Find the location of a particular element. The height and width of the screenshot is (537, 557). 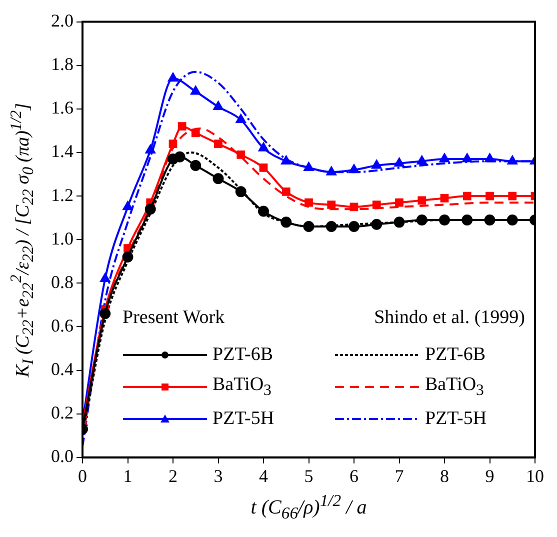

annotation: Shindo et al. (1999) is located at coordinates (449, 318).